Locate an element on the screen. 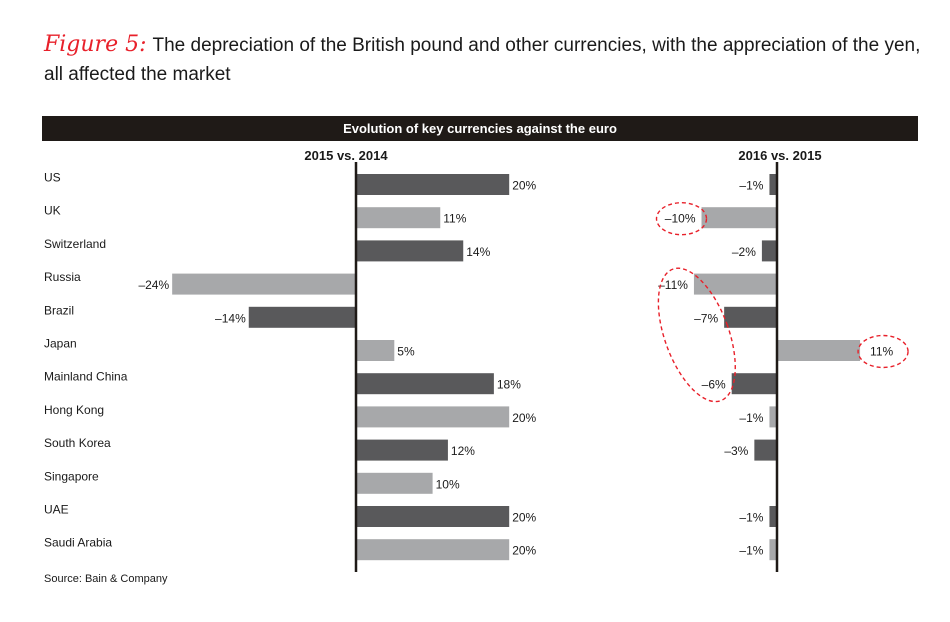 The image size is (950, 622). data-label-2016: –10% is located at coordinates (680, 219).